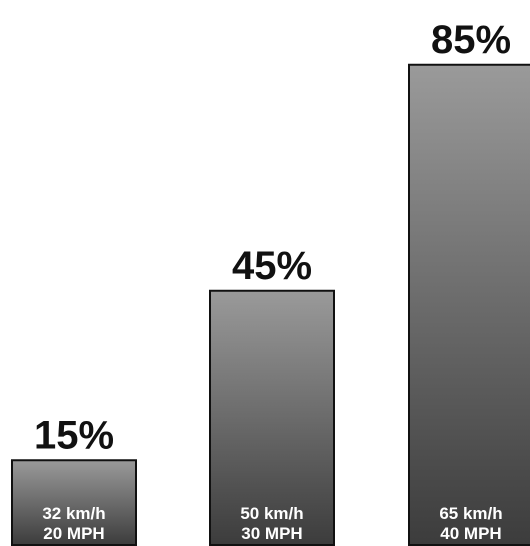  I want to click on bar-speed-kmh-label-3: 65 km/h, so click(470, 513).